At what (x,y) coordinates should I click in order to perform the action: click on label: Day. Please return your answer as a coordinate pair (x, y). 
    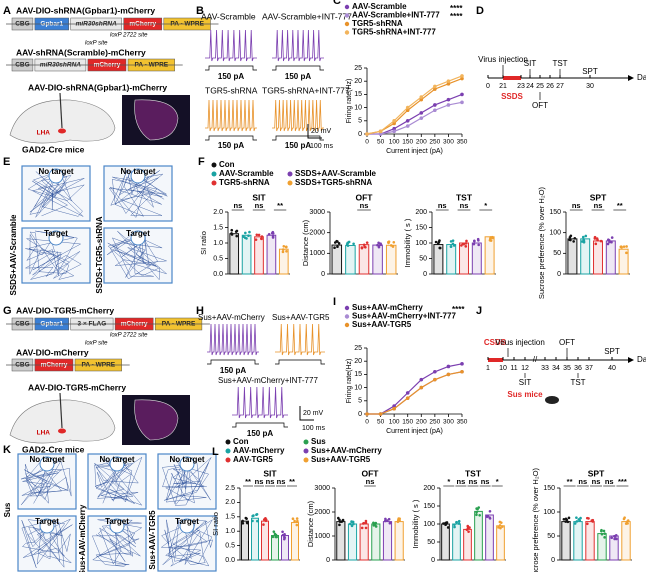
    Looking at the image, I should click on (641, 359).